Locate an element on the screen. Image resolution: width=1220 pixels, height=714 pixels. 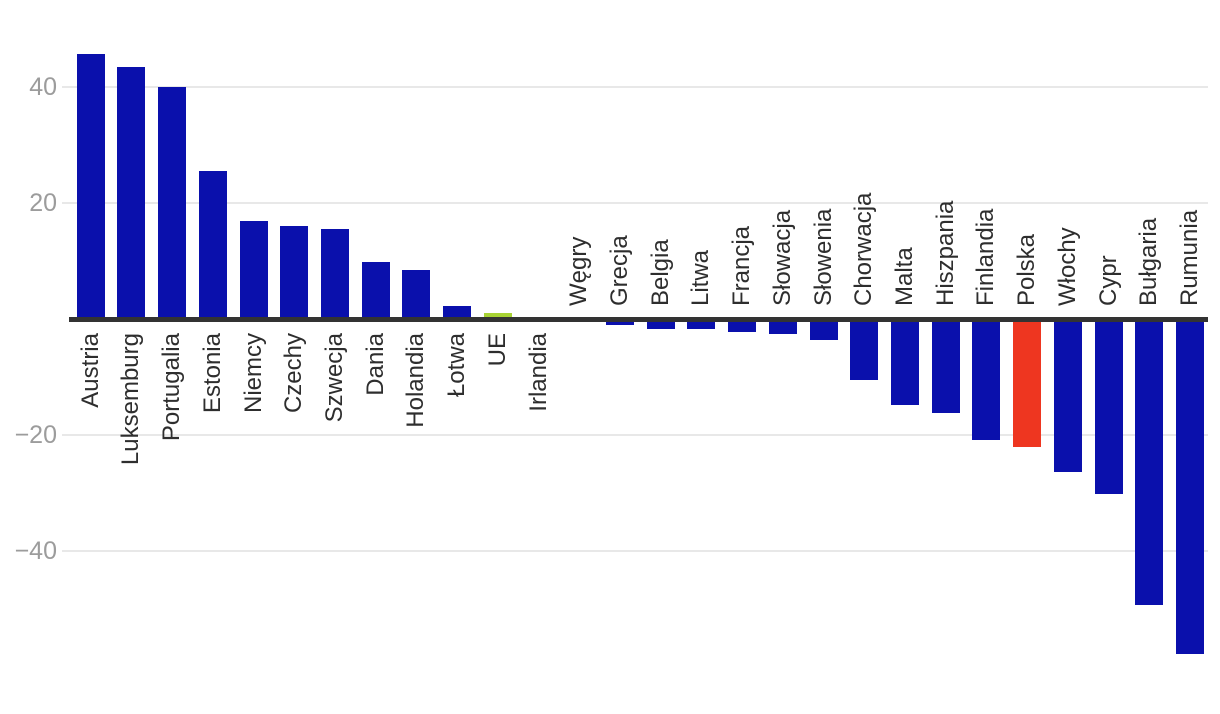
axis-label-francja: Francja is located at coordinates (742, 265).